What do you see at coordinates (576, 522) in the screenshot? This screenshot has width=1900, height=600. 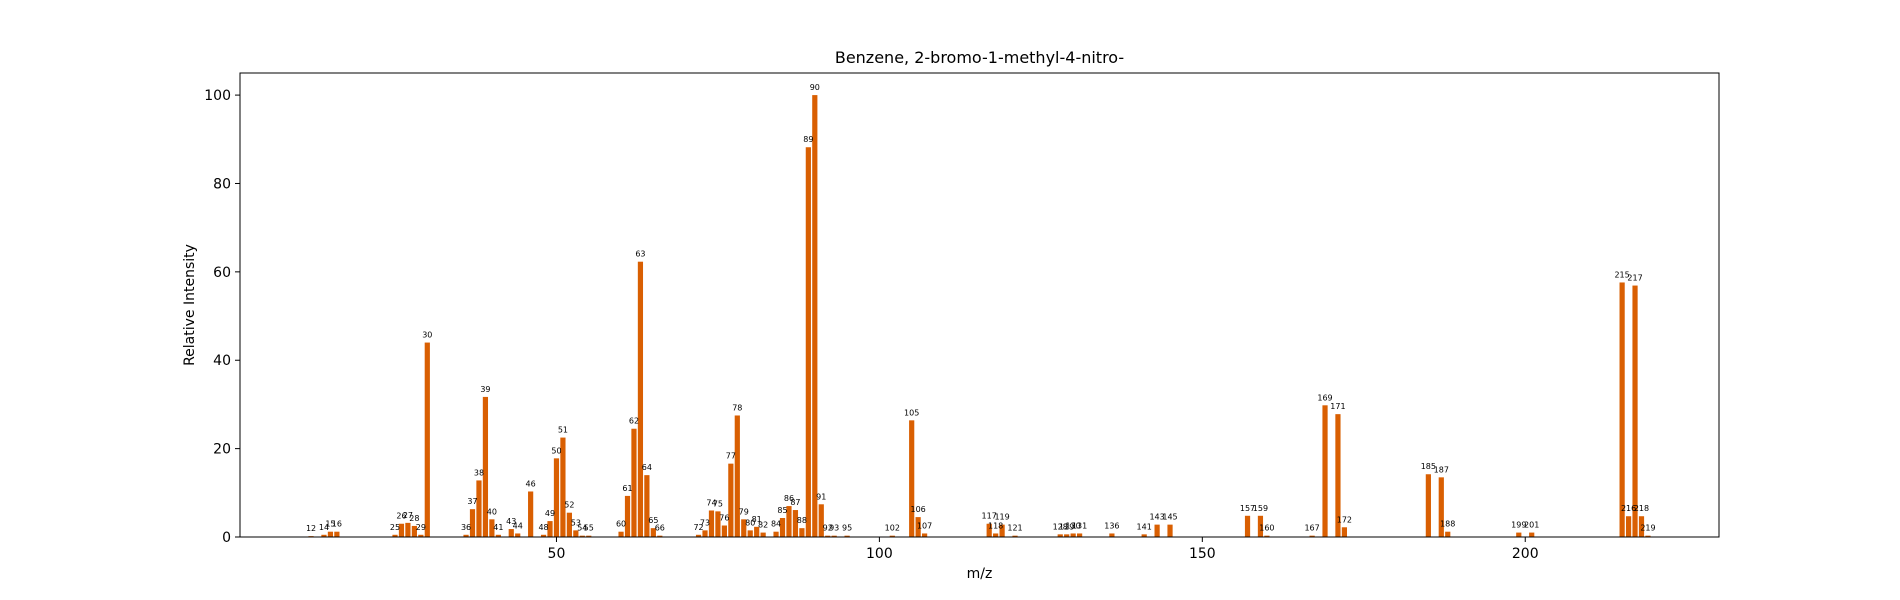 I see `peak-label-53: 53` at bounding box center [576, 522].